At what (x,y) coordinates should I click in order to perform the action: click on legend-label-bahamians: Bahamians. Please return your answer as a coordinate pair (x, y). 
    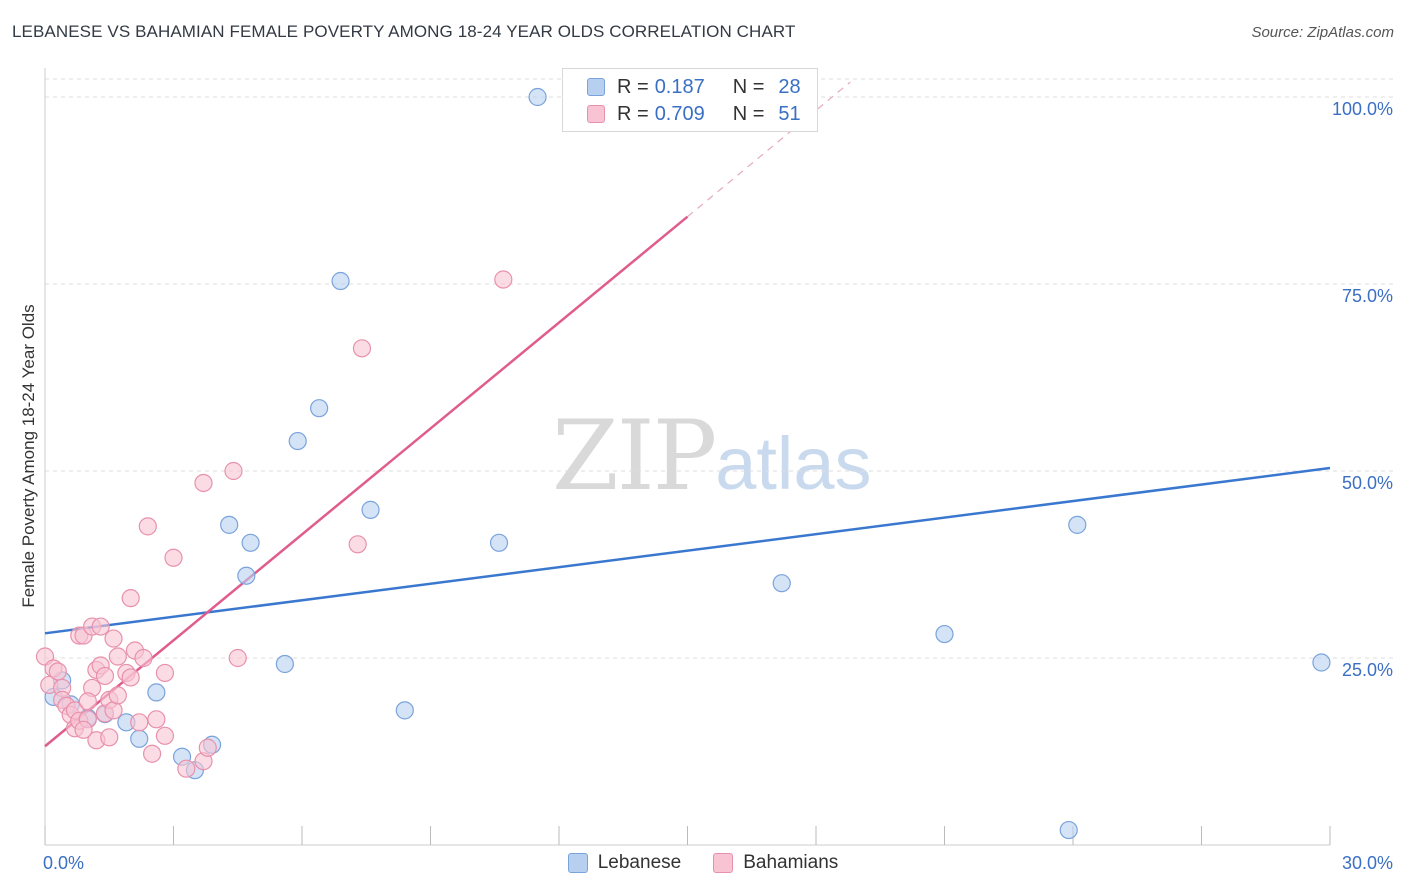
    Looking at the image, I should click on (791, 862).